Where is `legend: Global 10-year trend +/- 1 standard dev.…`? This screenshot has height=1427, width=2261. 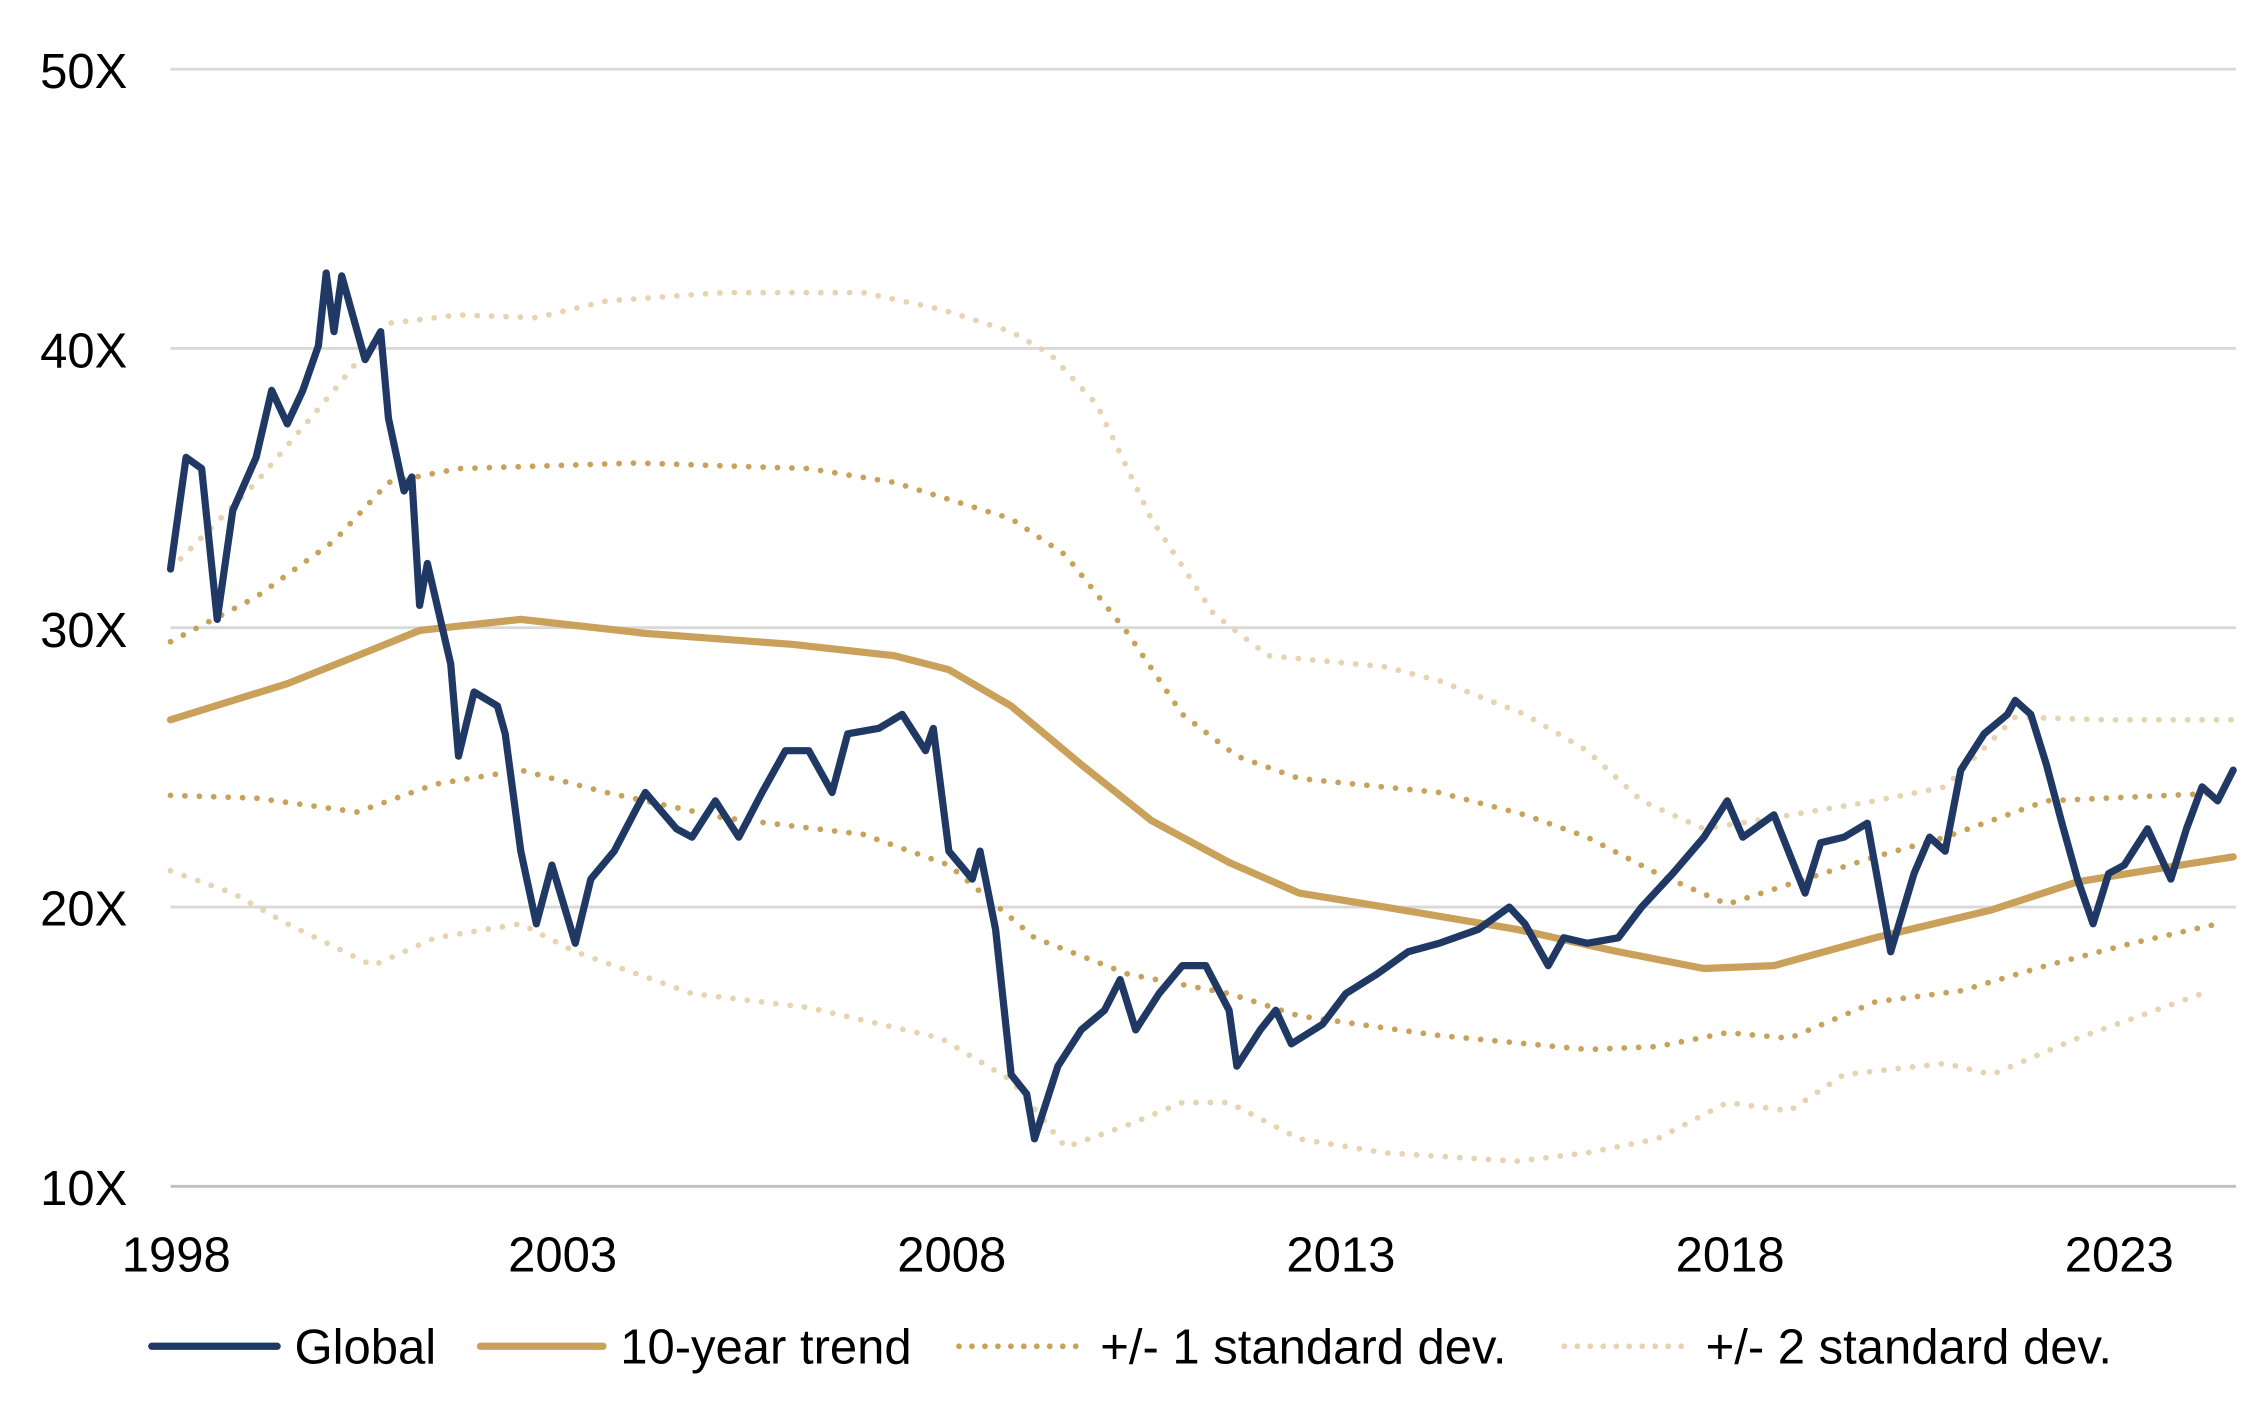 legend: Global 10-year trend +/- 1 standard dev.… is located at coordinates (1130, 1348).